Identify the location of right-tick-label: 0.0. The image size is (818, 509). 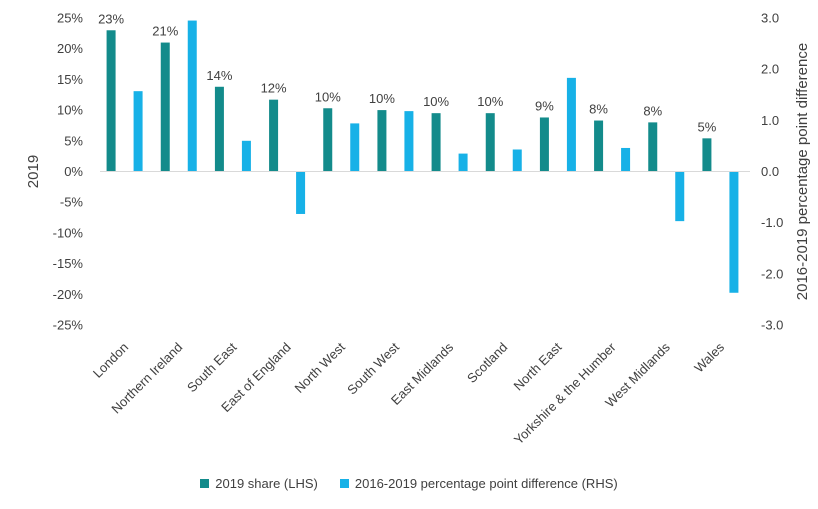
(770, 171).